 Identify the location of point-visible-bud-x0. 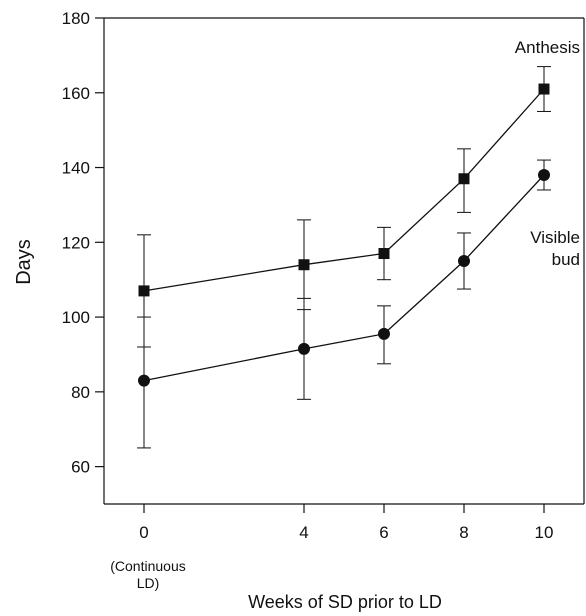
(144, 380).